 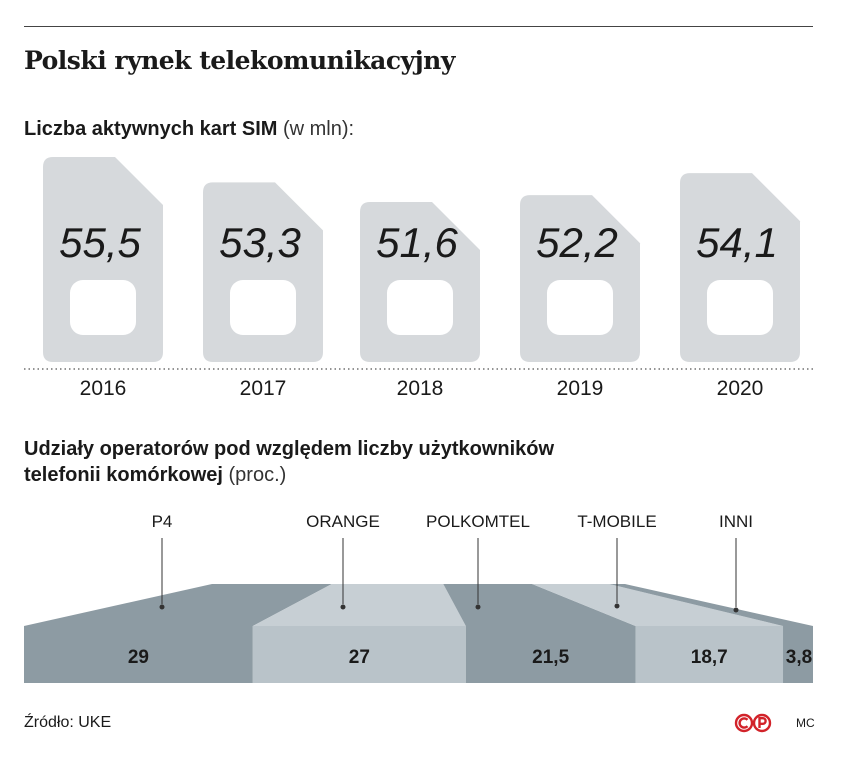 I want to click on year-tick-label: 2017, so click(x=263, y=388).